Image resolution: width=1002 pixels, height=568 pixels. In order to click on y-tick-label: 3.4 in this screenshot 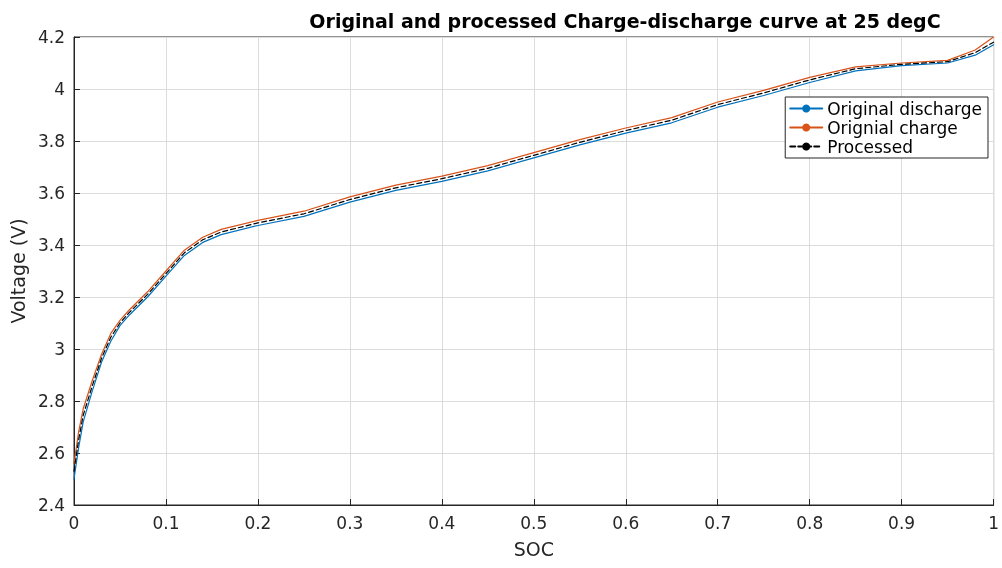, I will do `click(51, 245)`.